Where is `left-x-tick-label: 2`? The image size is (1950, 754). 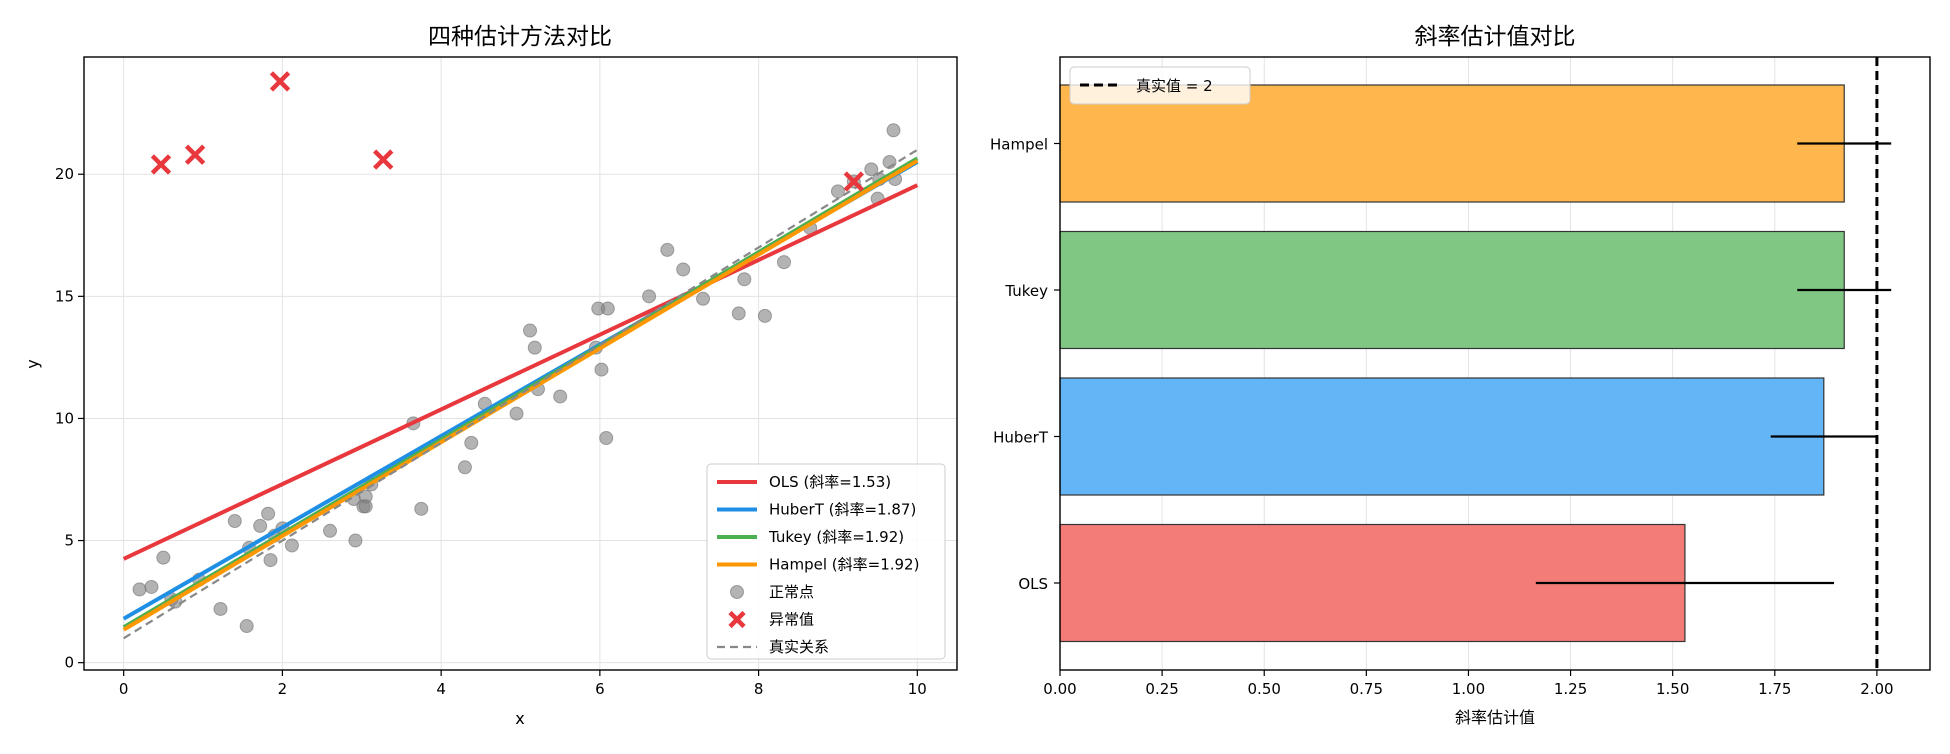 left-x-tick-label: 2 is located at coordinates (283, 689).